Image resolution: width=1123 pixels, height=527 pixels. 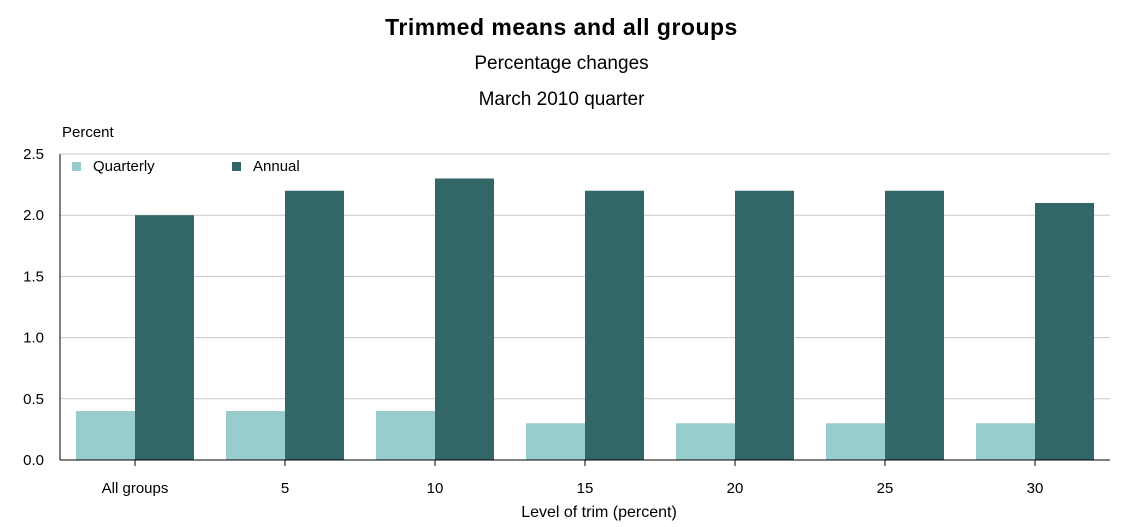 I want to click on x-tick-label: 20, so click(x=735, y=488).